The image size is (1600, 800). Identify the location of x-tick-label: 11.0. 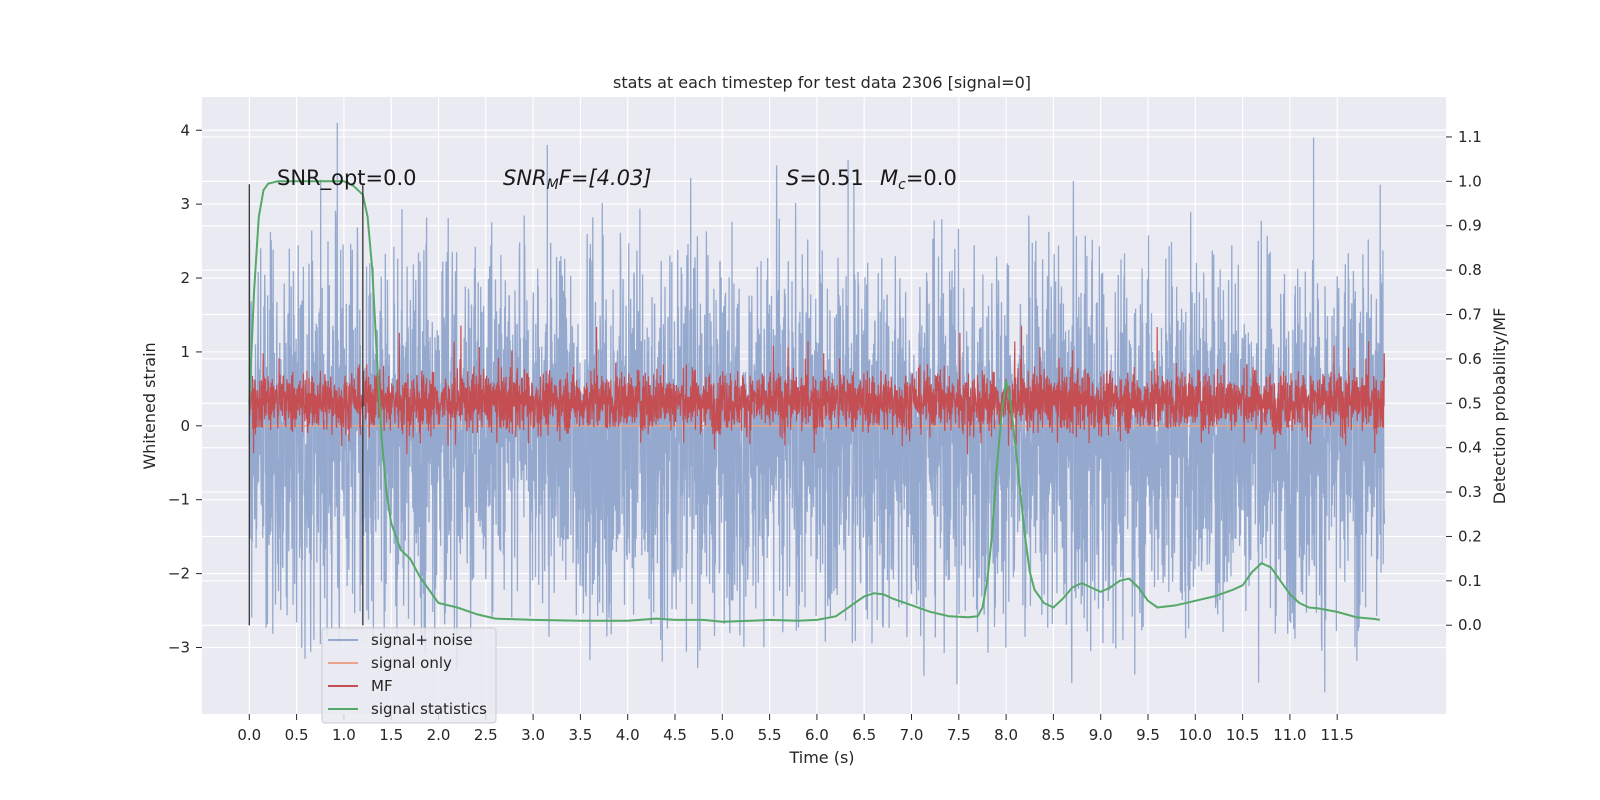
(1289, 735).